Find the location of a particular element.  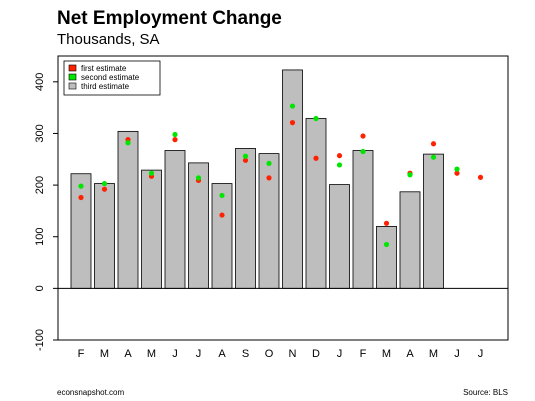

y-axis: -100 0 100 200 300 400 is located at coordinates (46, 212).